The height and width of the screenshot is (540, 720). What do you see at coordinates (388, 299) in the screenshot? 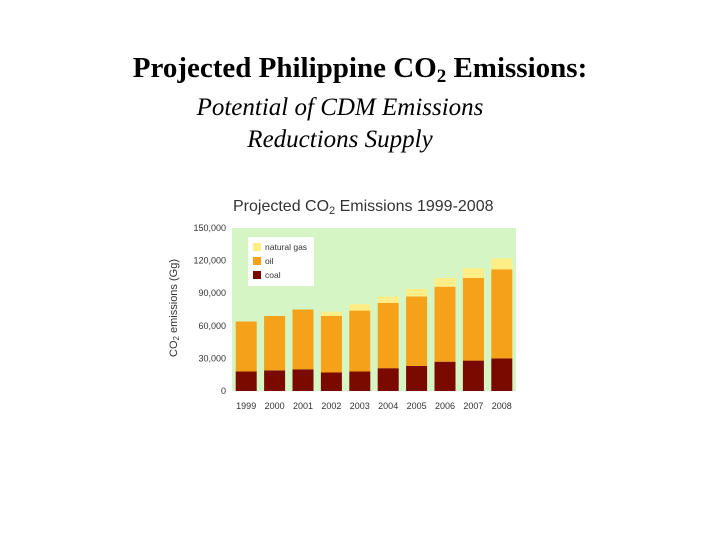
I see `bar-natural-gas-2004` at bounding box center [388, 299].